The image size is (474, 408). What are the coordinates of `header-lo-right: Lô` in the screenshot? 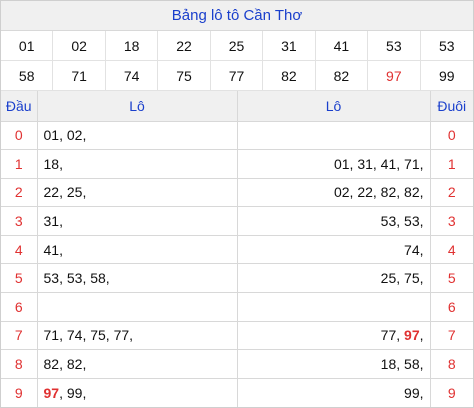 It's located at (334, 106).